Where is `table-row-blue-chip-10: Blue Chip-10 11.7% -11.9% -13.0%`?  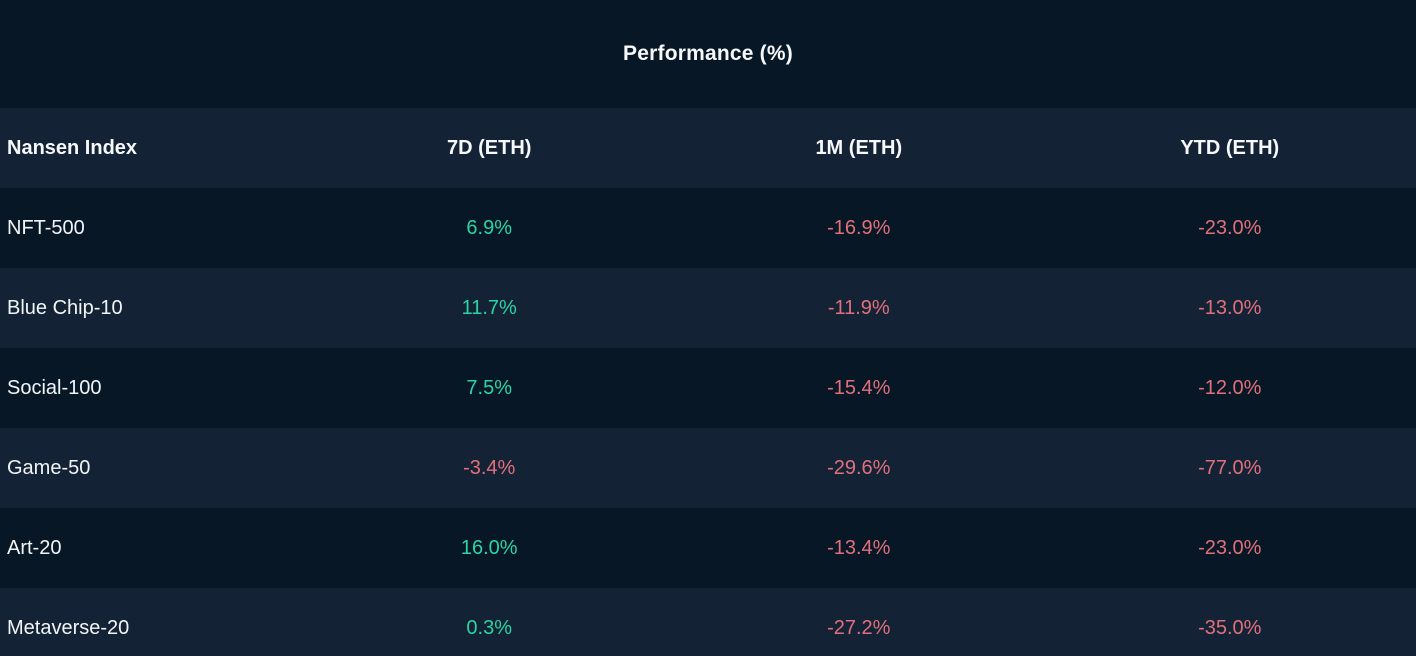
table-row-blue-chip-10: Blue Chip-10 11.7% -11.9% -13.0% is located at coordinates (708, 308).